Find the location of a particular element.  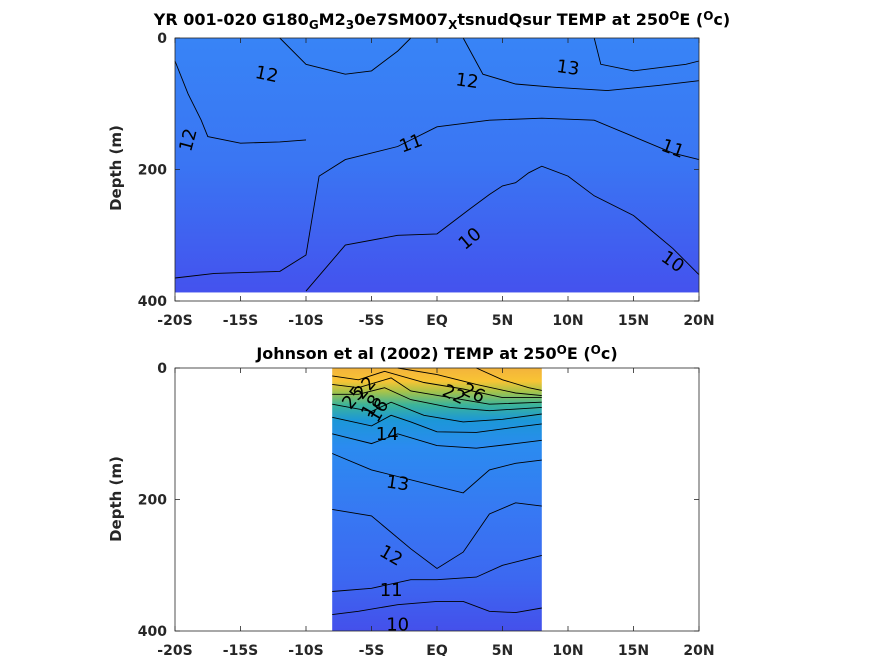

title-segment: 0e7SM007 is located at coordinates (401, 19).